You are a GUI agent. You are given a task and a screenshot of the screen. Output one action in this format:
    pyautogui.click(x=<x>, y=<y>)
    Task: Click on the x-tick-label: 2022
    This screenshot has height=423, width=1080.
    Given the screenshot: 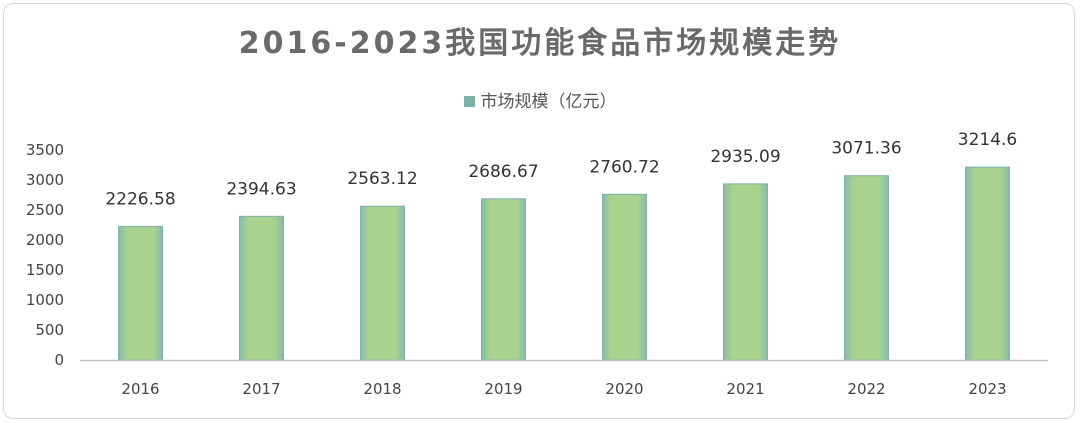 What is the action you would take?
    pyautogui.click(x=866, y=389)
    